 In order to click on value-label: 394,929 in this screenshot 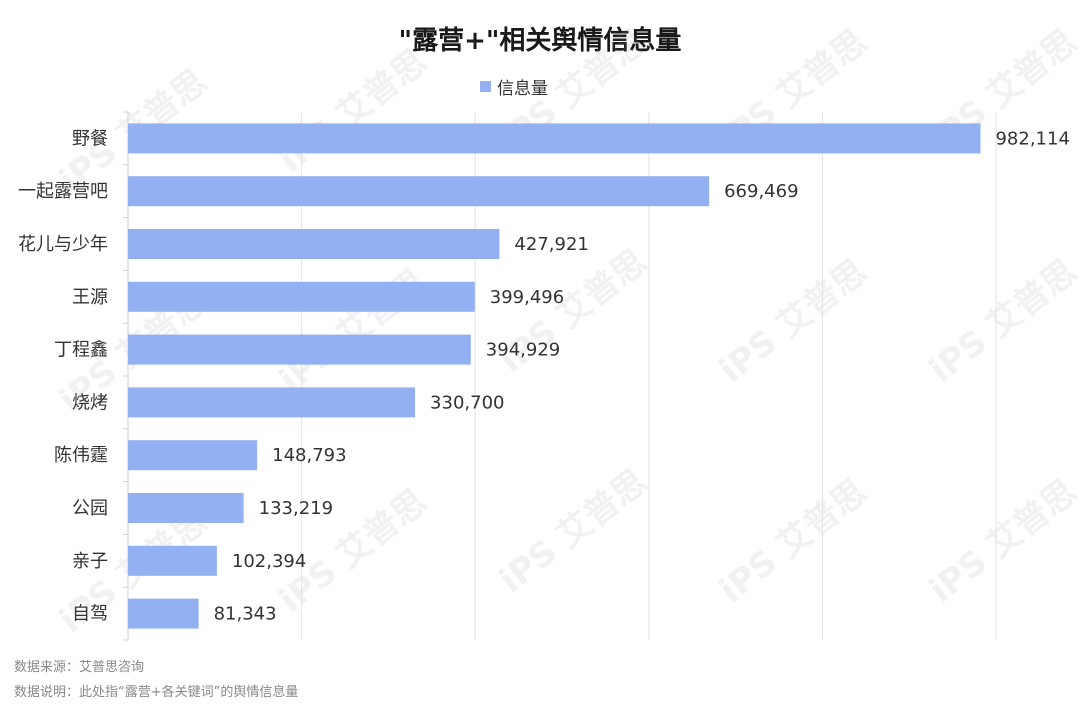, I will do `click(523, 350)`.